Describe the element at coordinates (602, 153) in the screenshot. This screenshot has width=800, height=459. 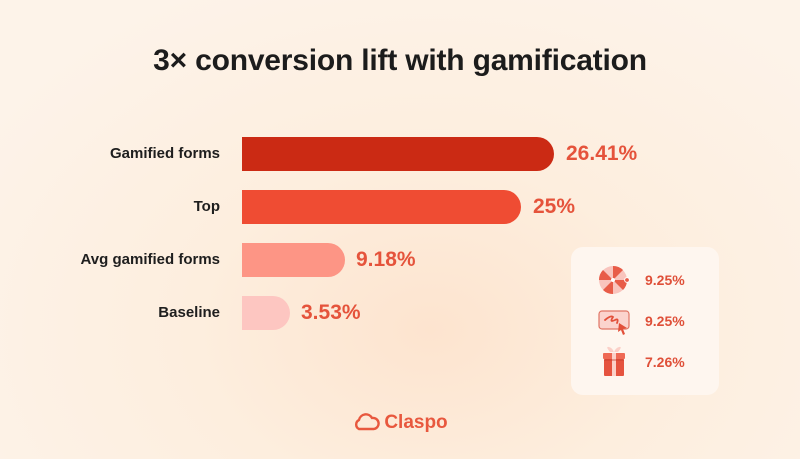
I see `bar-value: 26.41%` at that location.